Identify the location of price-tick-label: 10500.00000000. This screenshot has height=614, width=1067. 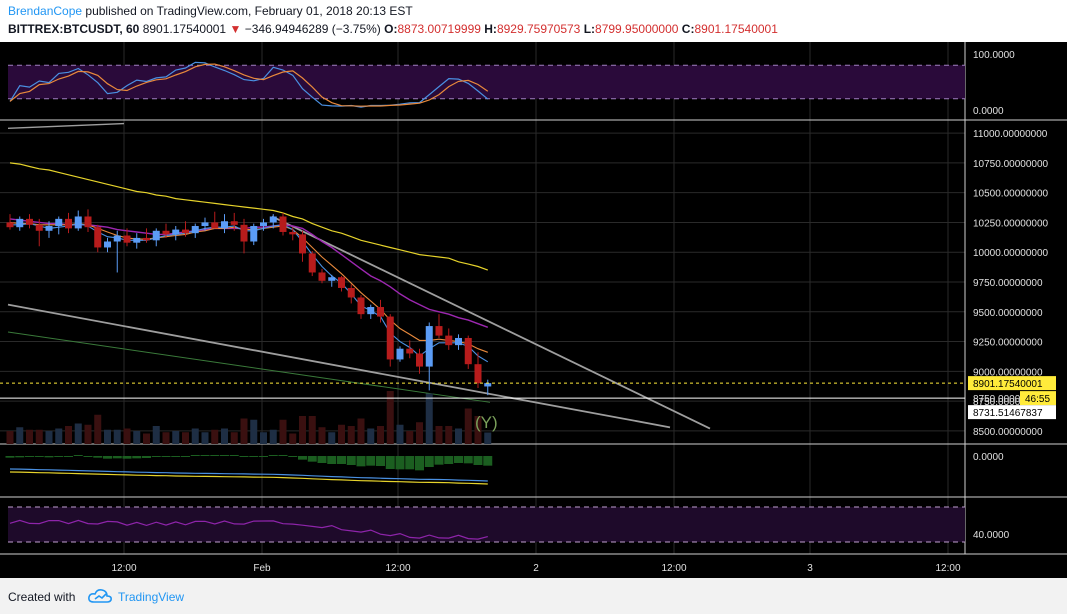
(1011, 194).